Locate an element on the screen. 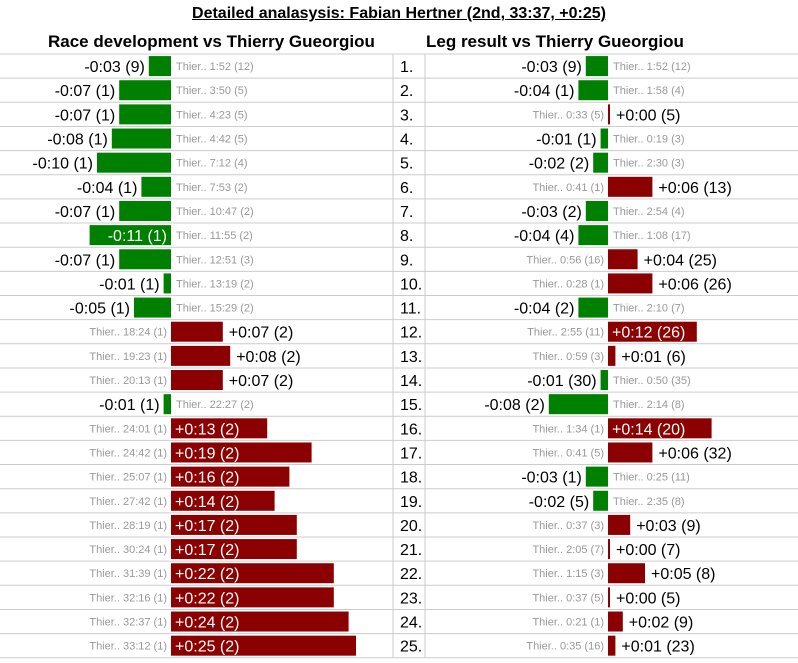  race-reference-label: Thier.. 20:13 (1) is located at coordinates (128, 381).